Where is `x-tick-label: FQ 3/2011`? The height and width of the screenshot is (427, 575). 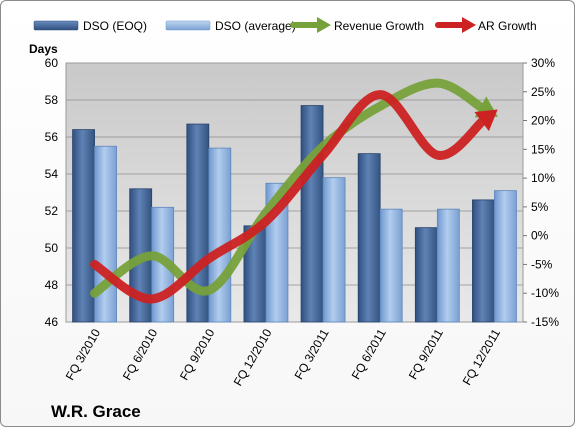 x-tick-label: FQ 3/2011 is located at coordinates (312, 354).